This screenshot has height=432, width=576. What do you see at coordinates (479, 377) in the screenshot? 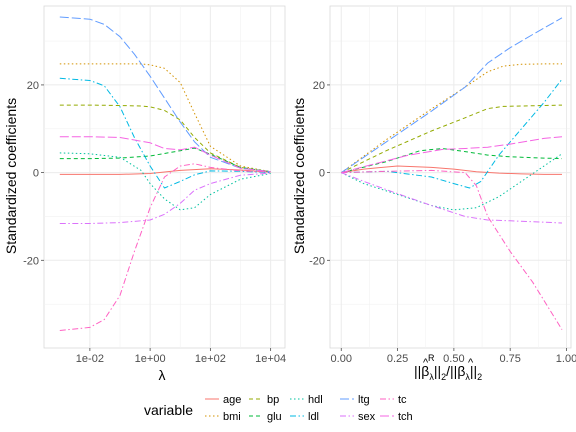
I see `xlabel-sub-2b: 2` at bounding box center [479, 377].